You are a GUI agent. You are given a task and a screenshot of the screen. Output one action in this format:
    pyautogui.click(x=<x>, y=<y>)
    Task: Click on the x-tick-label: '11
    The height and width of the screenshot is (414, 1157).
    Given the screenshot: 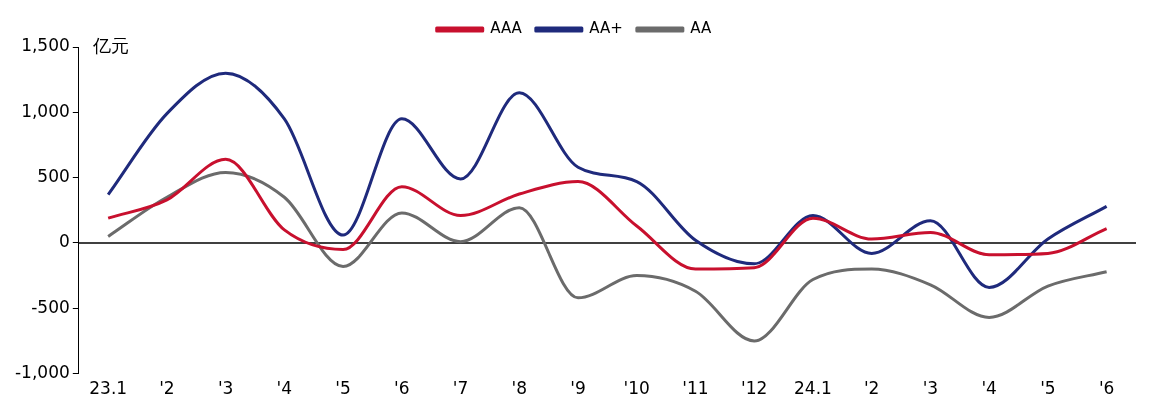 What is the action you would take?
    pyautogui.click(x=695, y=388)
    